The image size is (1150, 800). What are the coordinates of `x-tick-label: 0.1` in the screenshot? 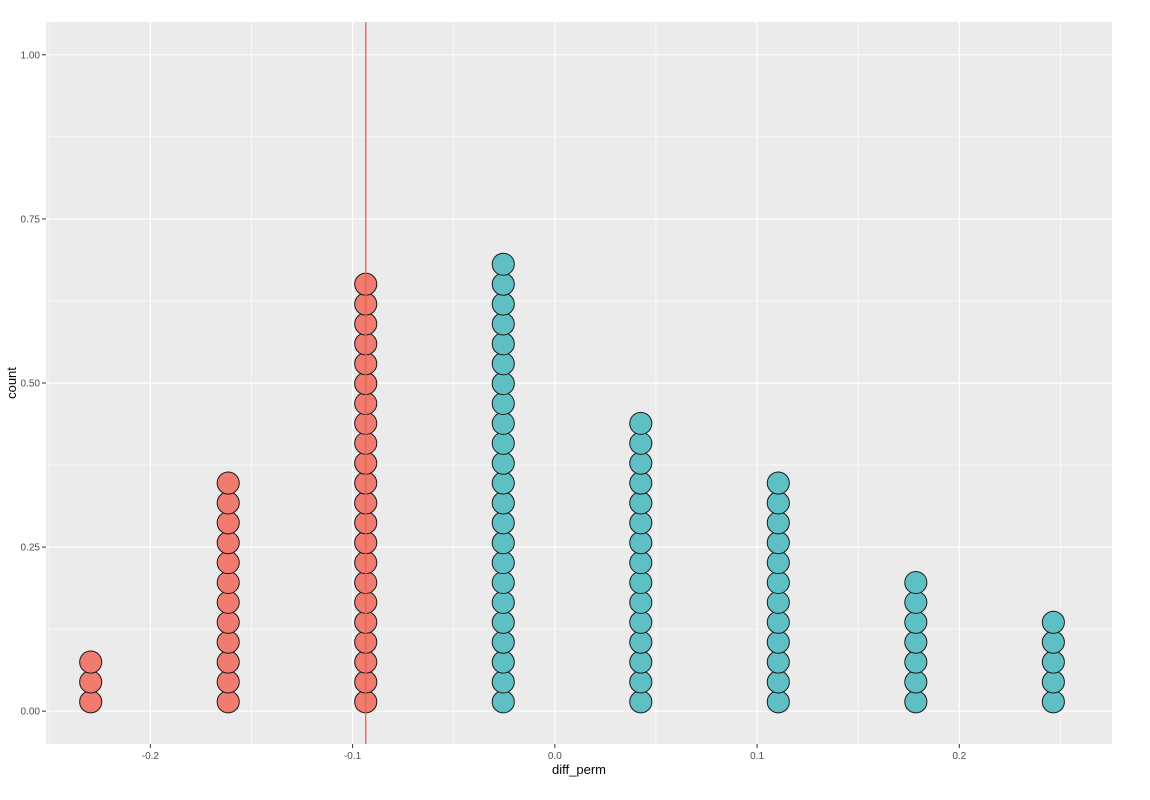 It's located at (757, 756).